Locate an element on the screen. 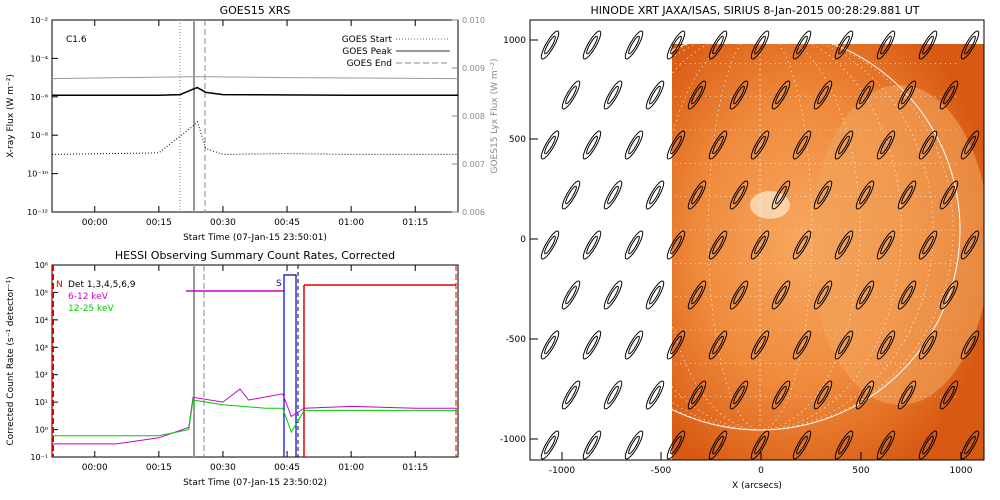 The height and width of the screenshot is (500, 1000). y-tick-label: 1000 is located at coordinates (514, 41).